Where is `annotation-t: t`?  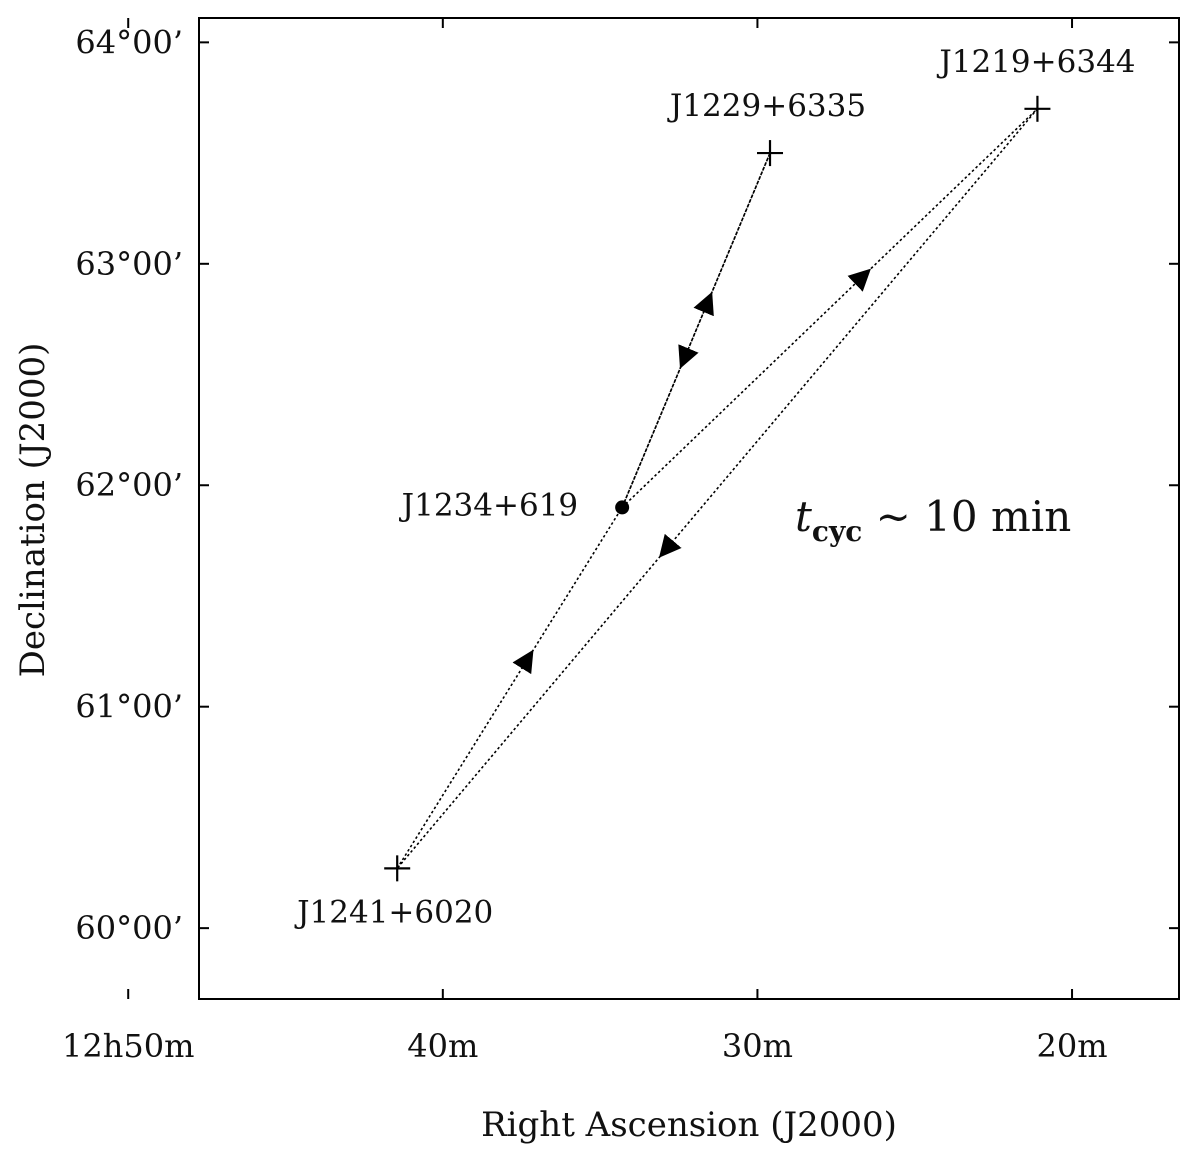
annotation-t: t is located at coordinates (803, 516).